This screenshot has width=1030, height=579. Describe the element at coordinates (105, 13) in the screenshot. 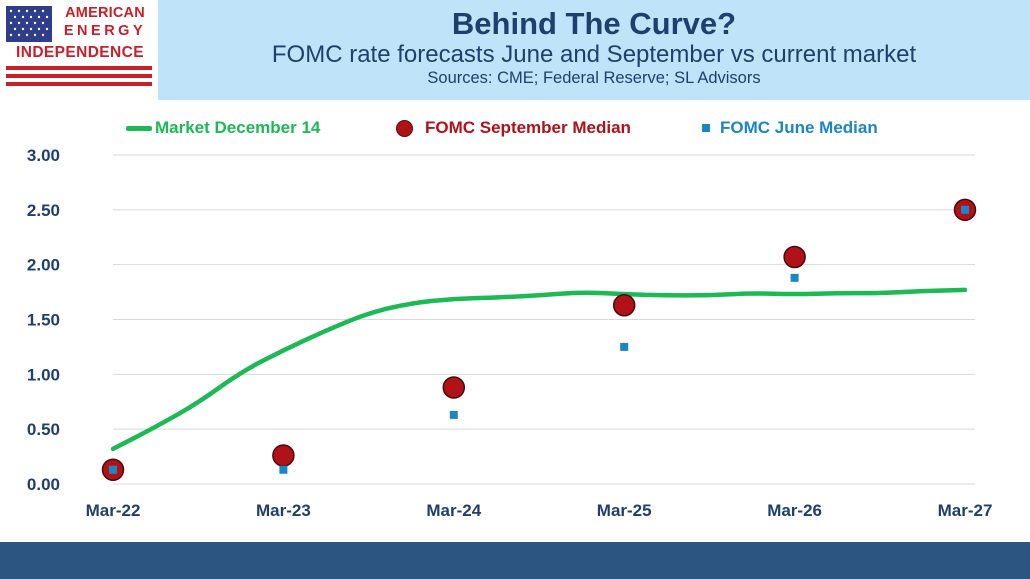

I see `logo-line-american: AMERICAN` at that location.